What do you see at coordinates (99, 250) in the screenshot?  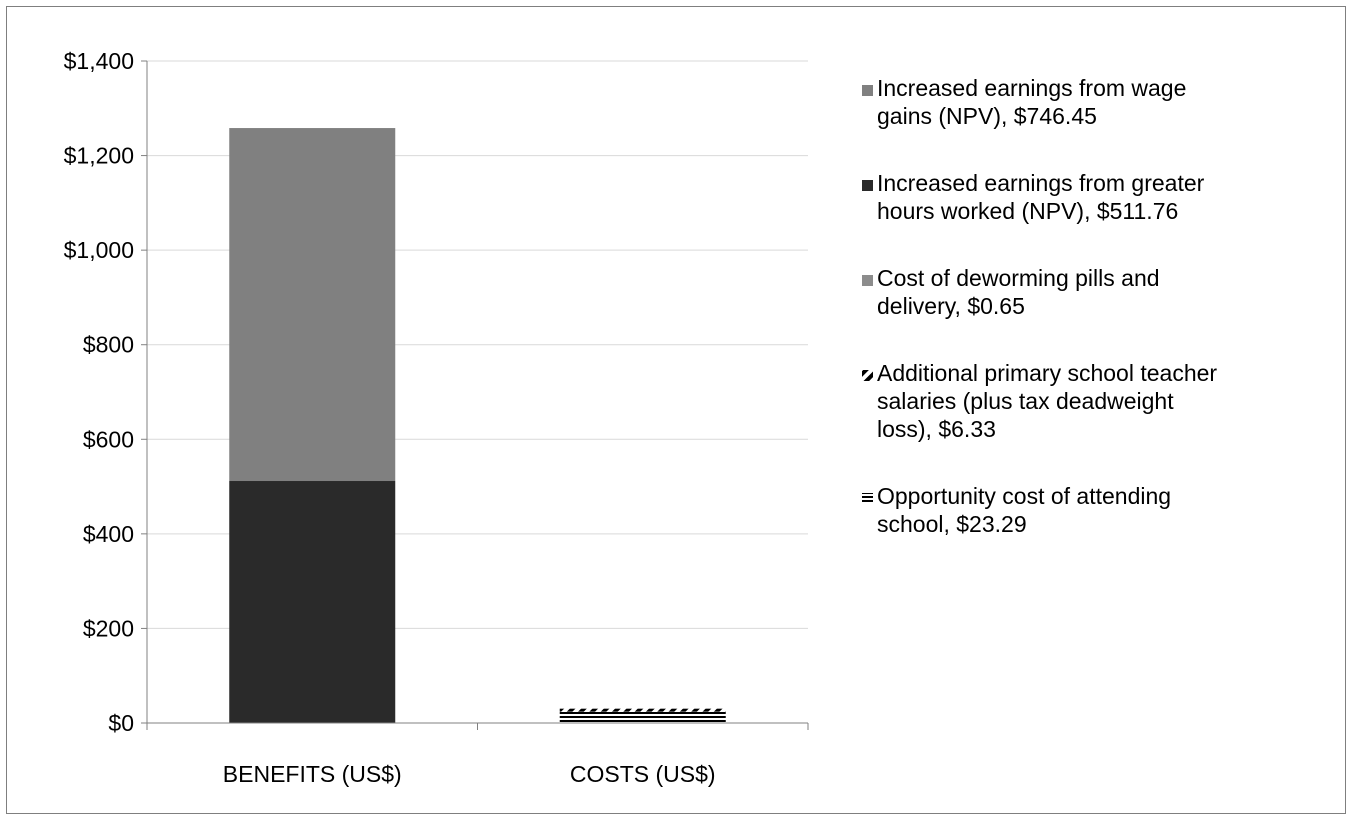 I see `y-tick-label: $1,000` at bounding box center [99, 250].